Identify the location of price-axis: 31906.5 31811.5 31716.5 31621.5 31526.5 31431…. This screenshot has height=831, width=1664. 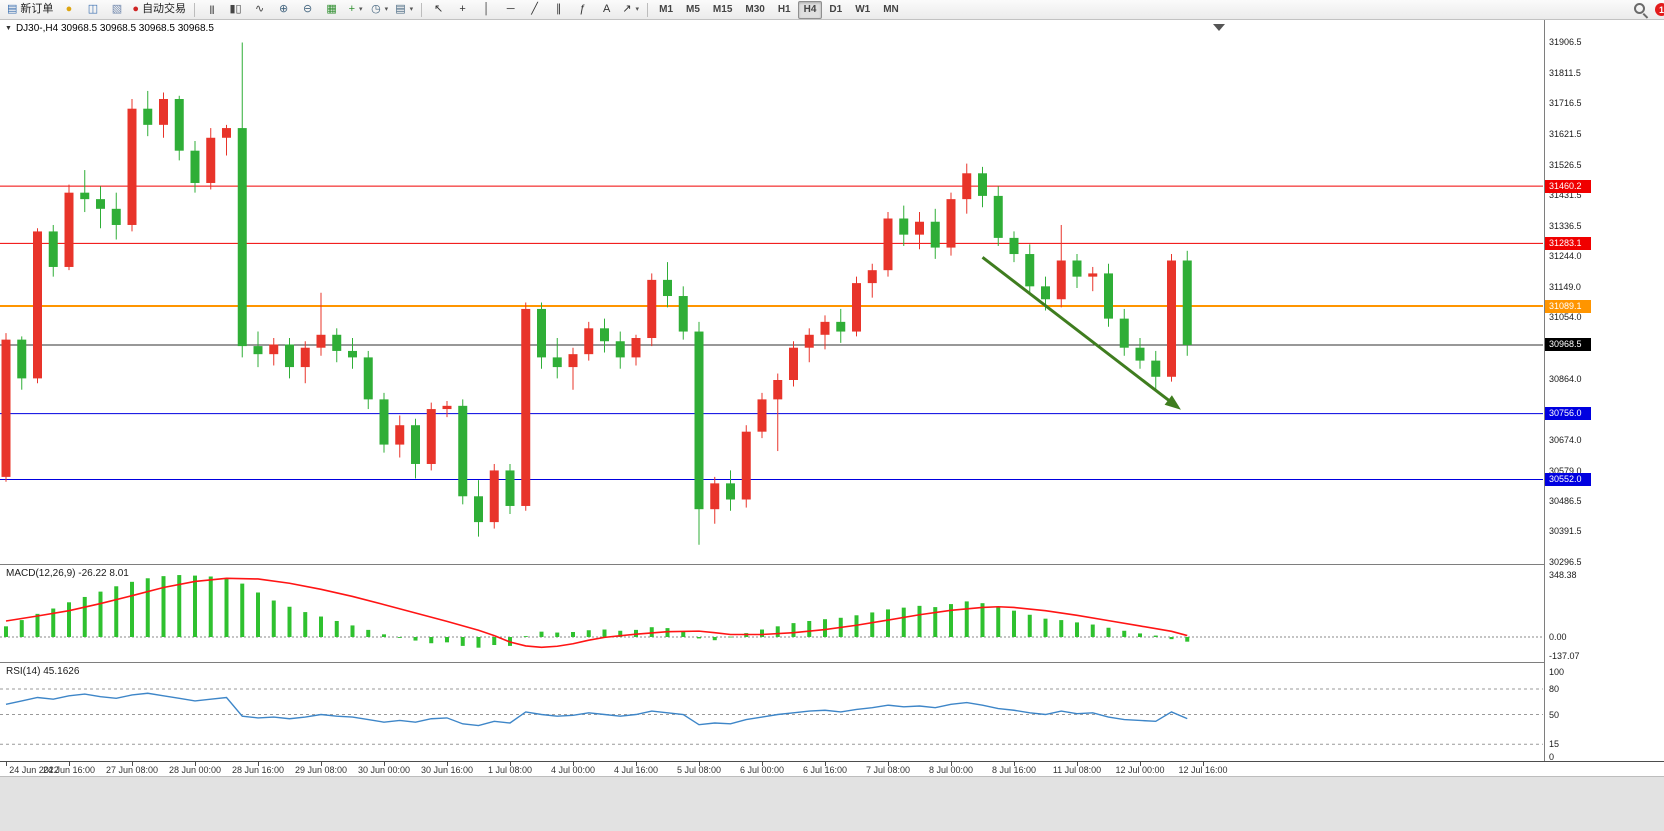
(1604, 390).